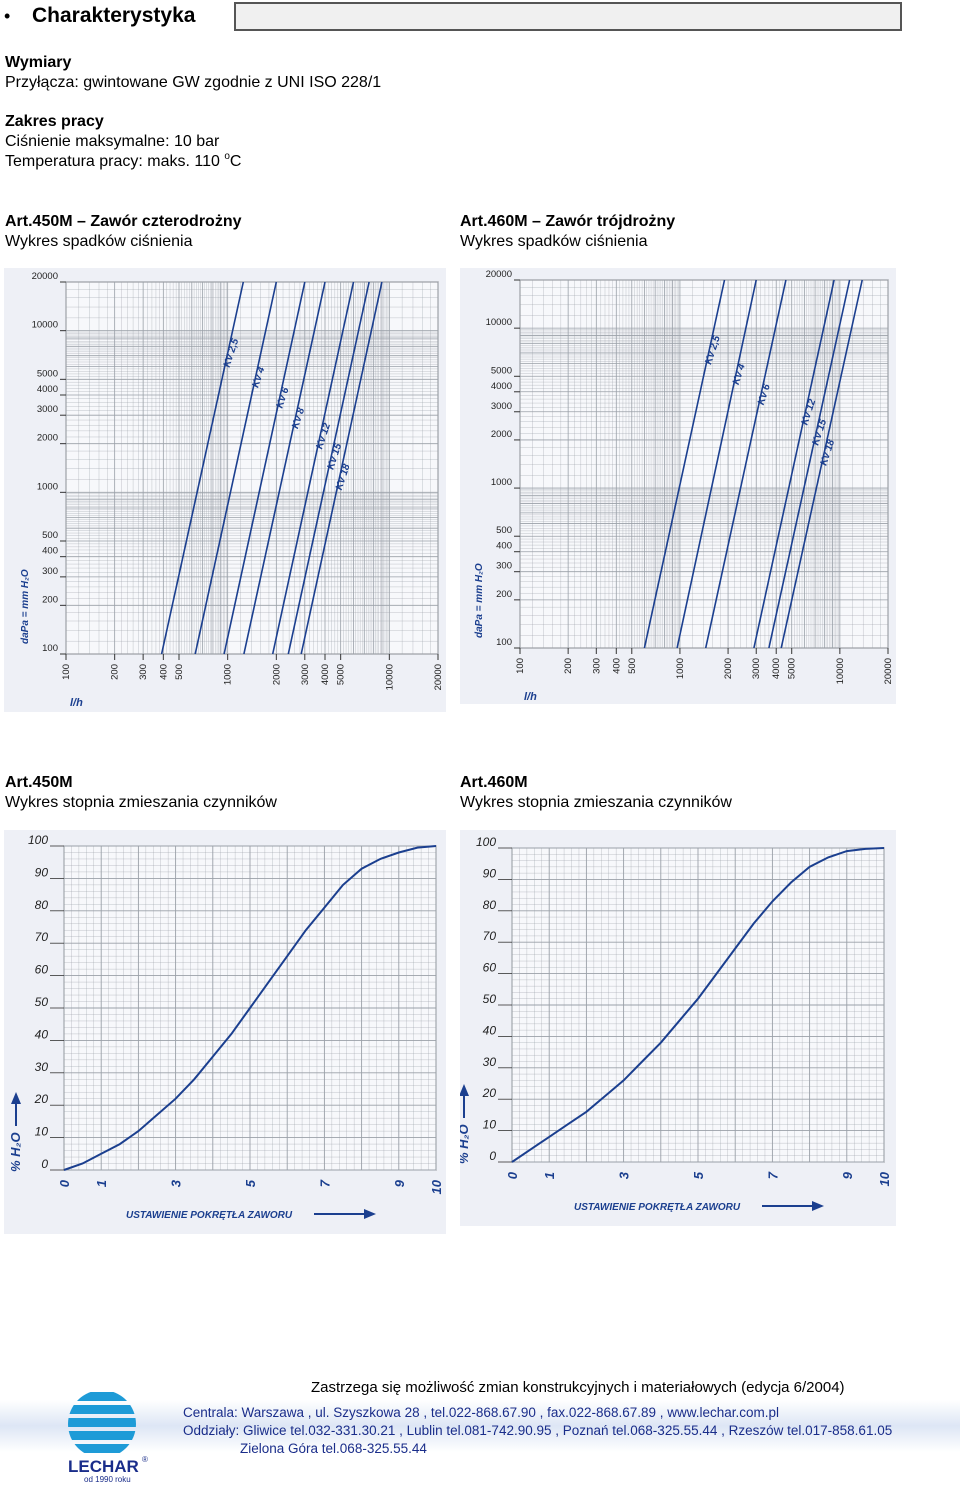 Image resolution: width=960 pixels, height=1490 pixels. I want to click on y-tick-label: 10, so click(490, 1125).